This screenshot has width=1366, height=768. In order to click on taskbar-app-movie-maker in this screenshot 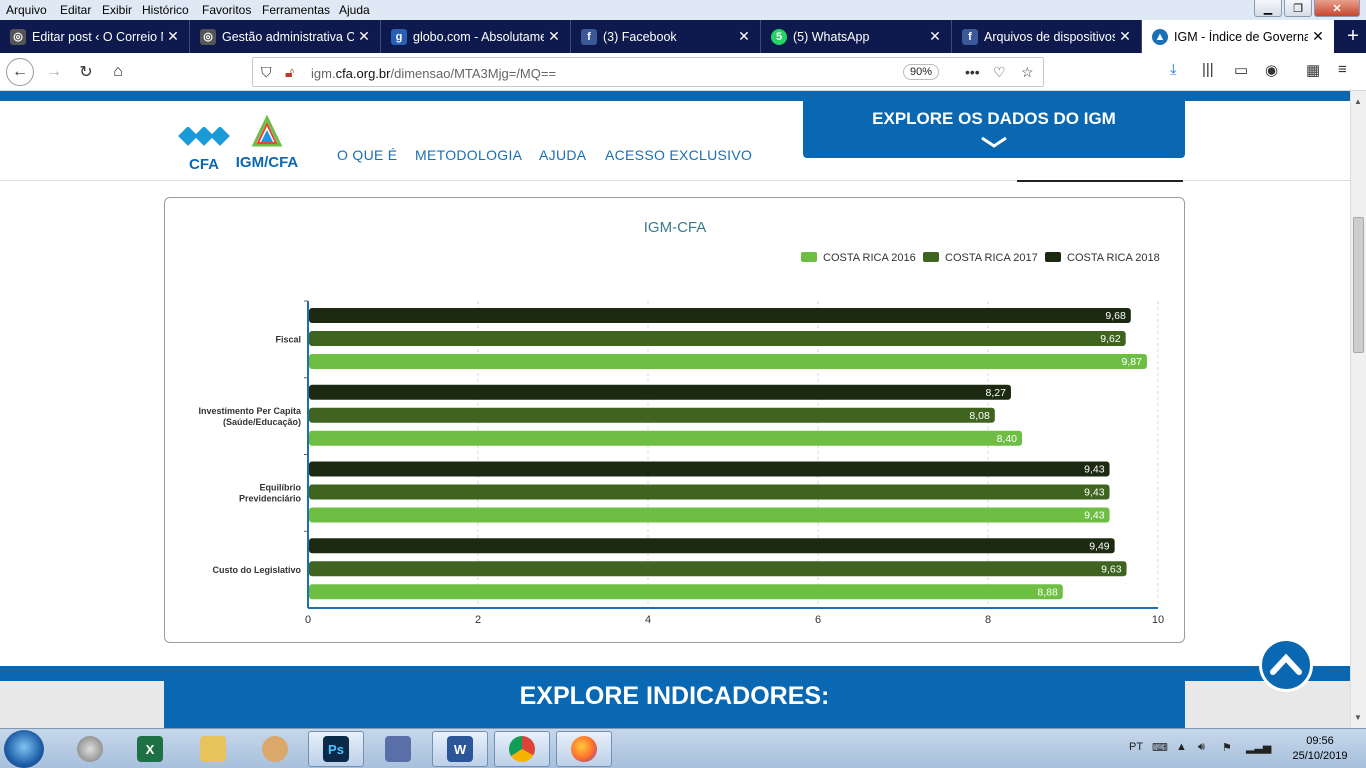, I will do `click(398, 749)`.